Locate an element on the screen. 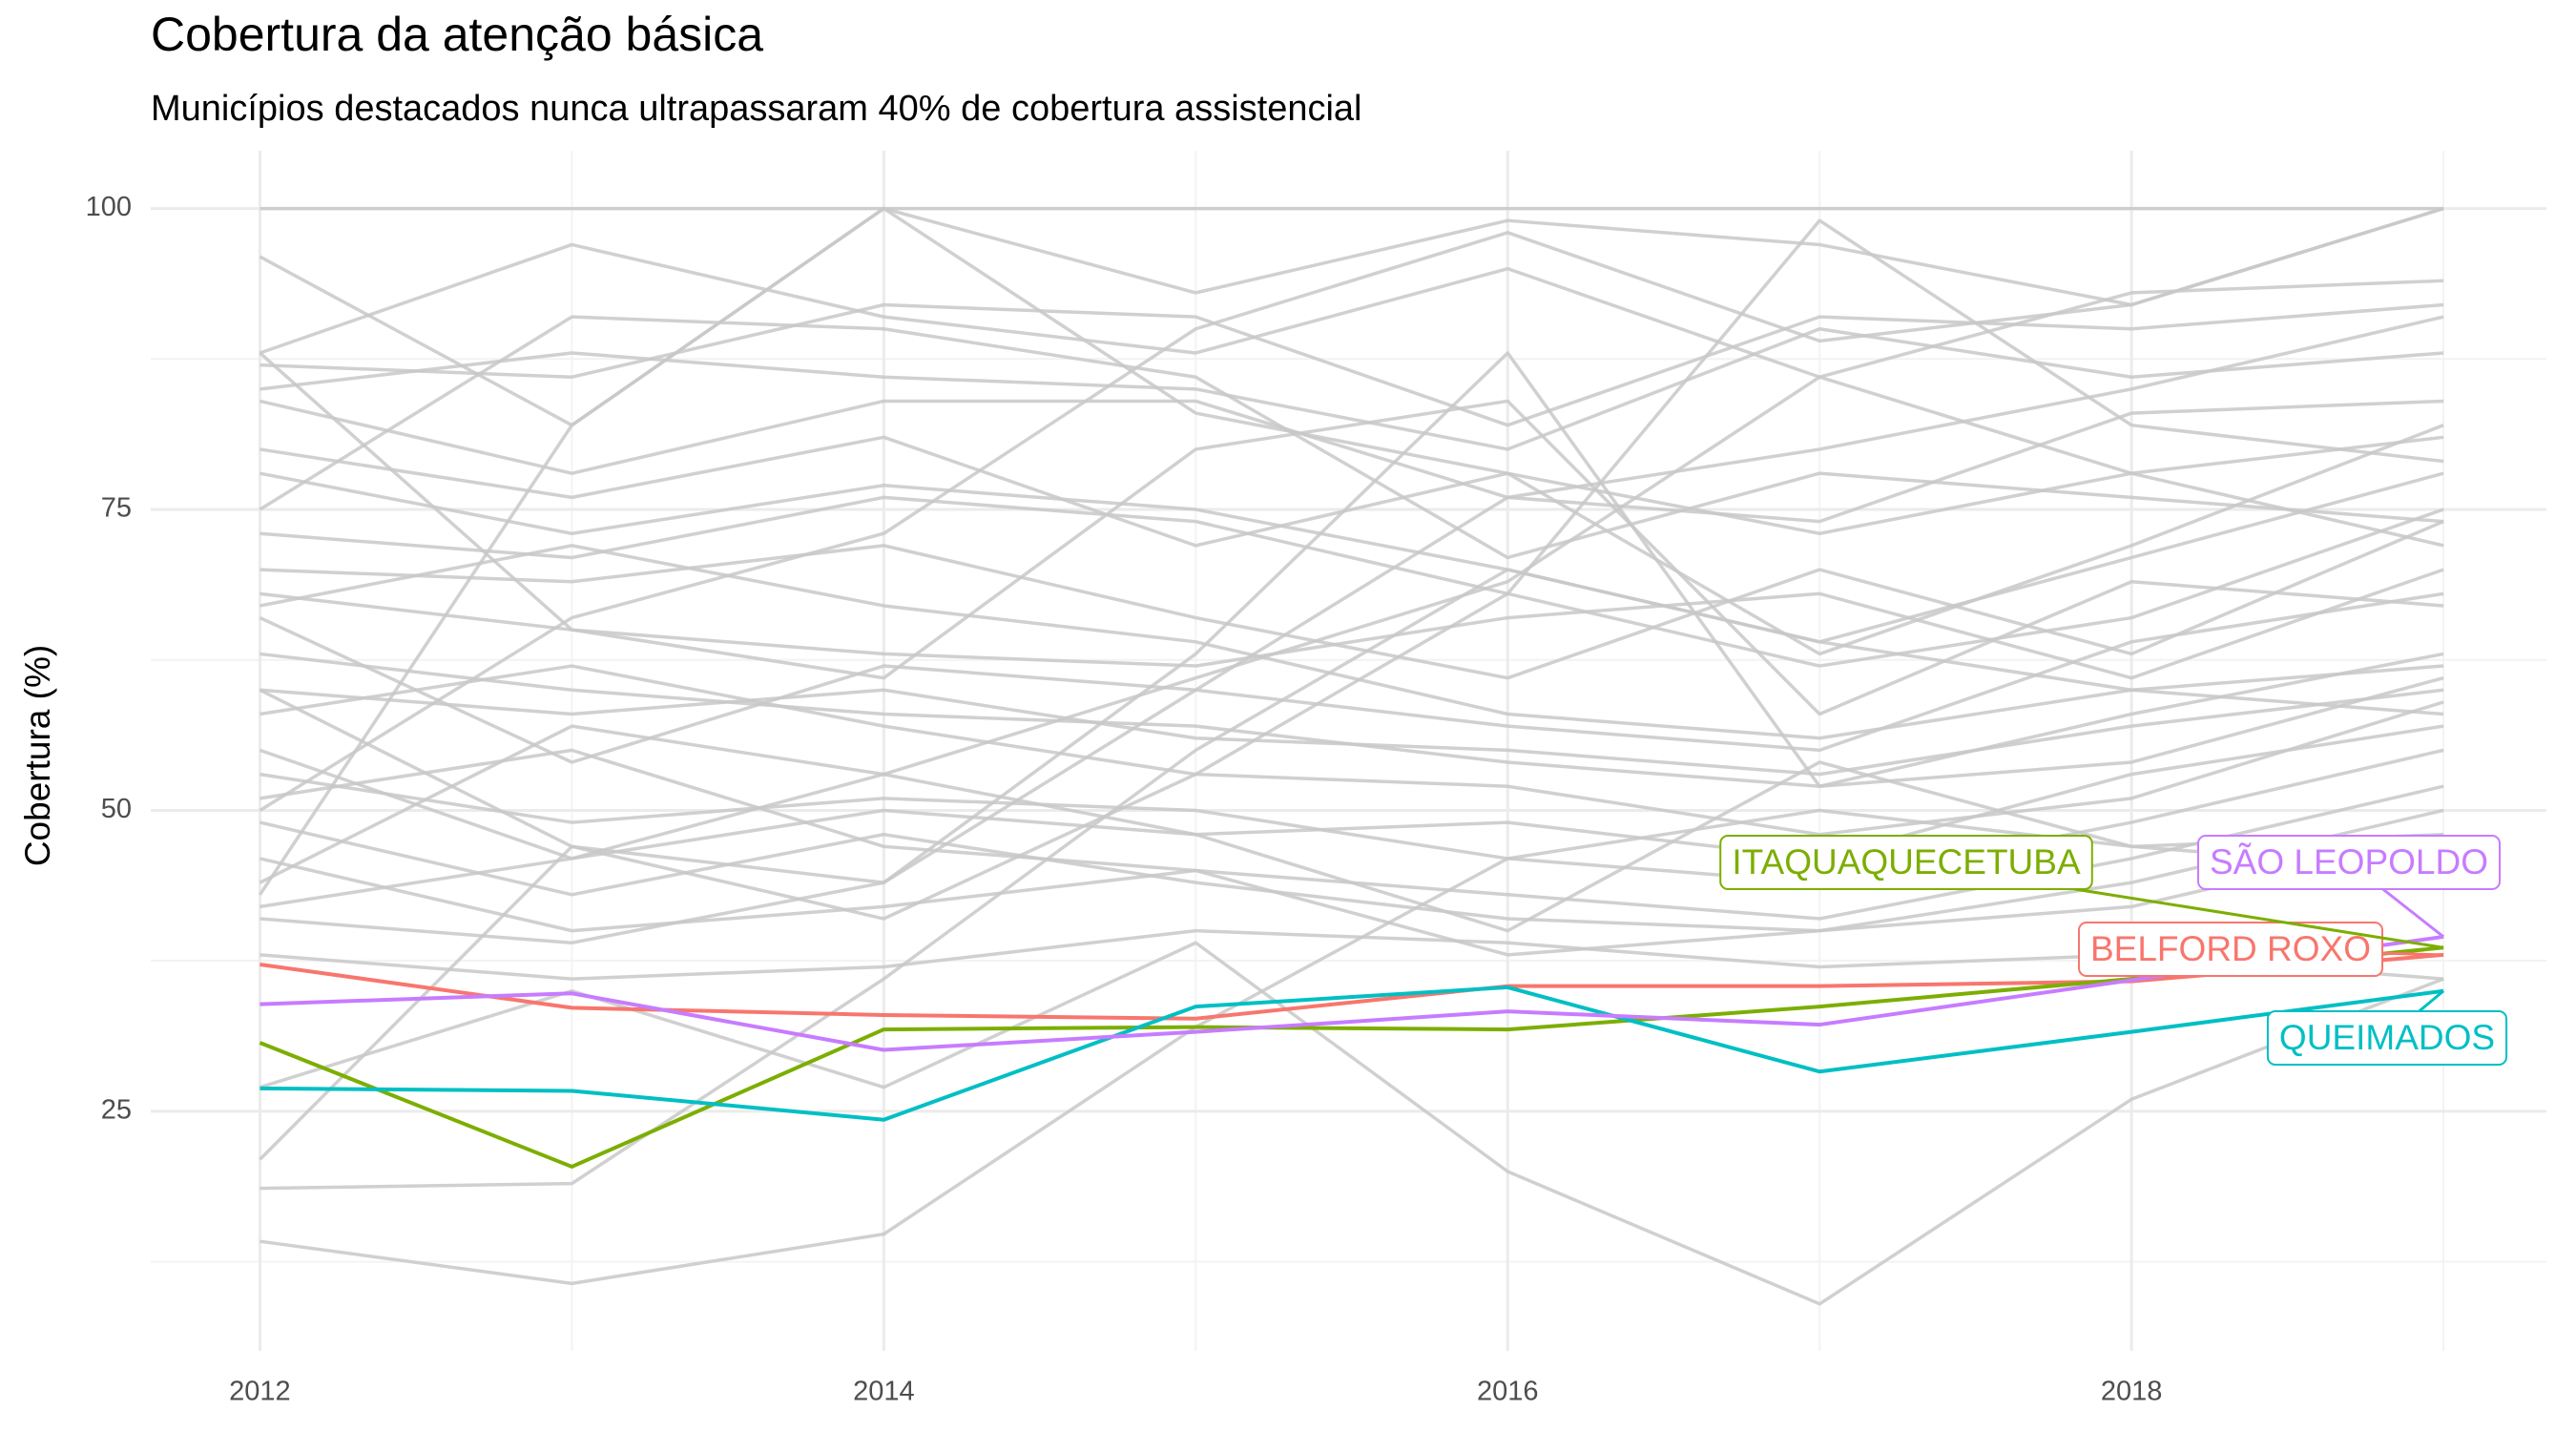 The height and width of the screenshot is (1431, 2576). x-tick-label: 2018 is located at coordinates (2132, 1392).